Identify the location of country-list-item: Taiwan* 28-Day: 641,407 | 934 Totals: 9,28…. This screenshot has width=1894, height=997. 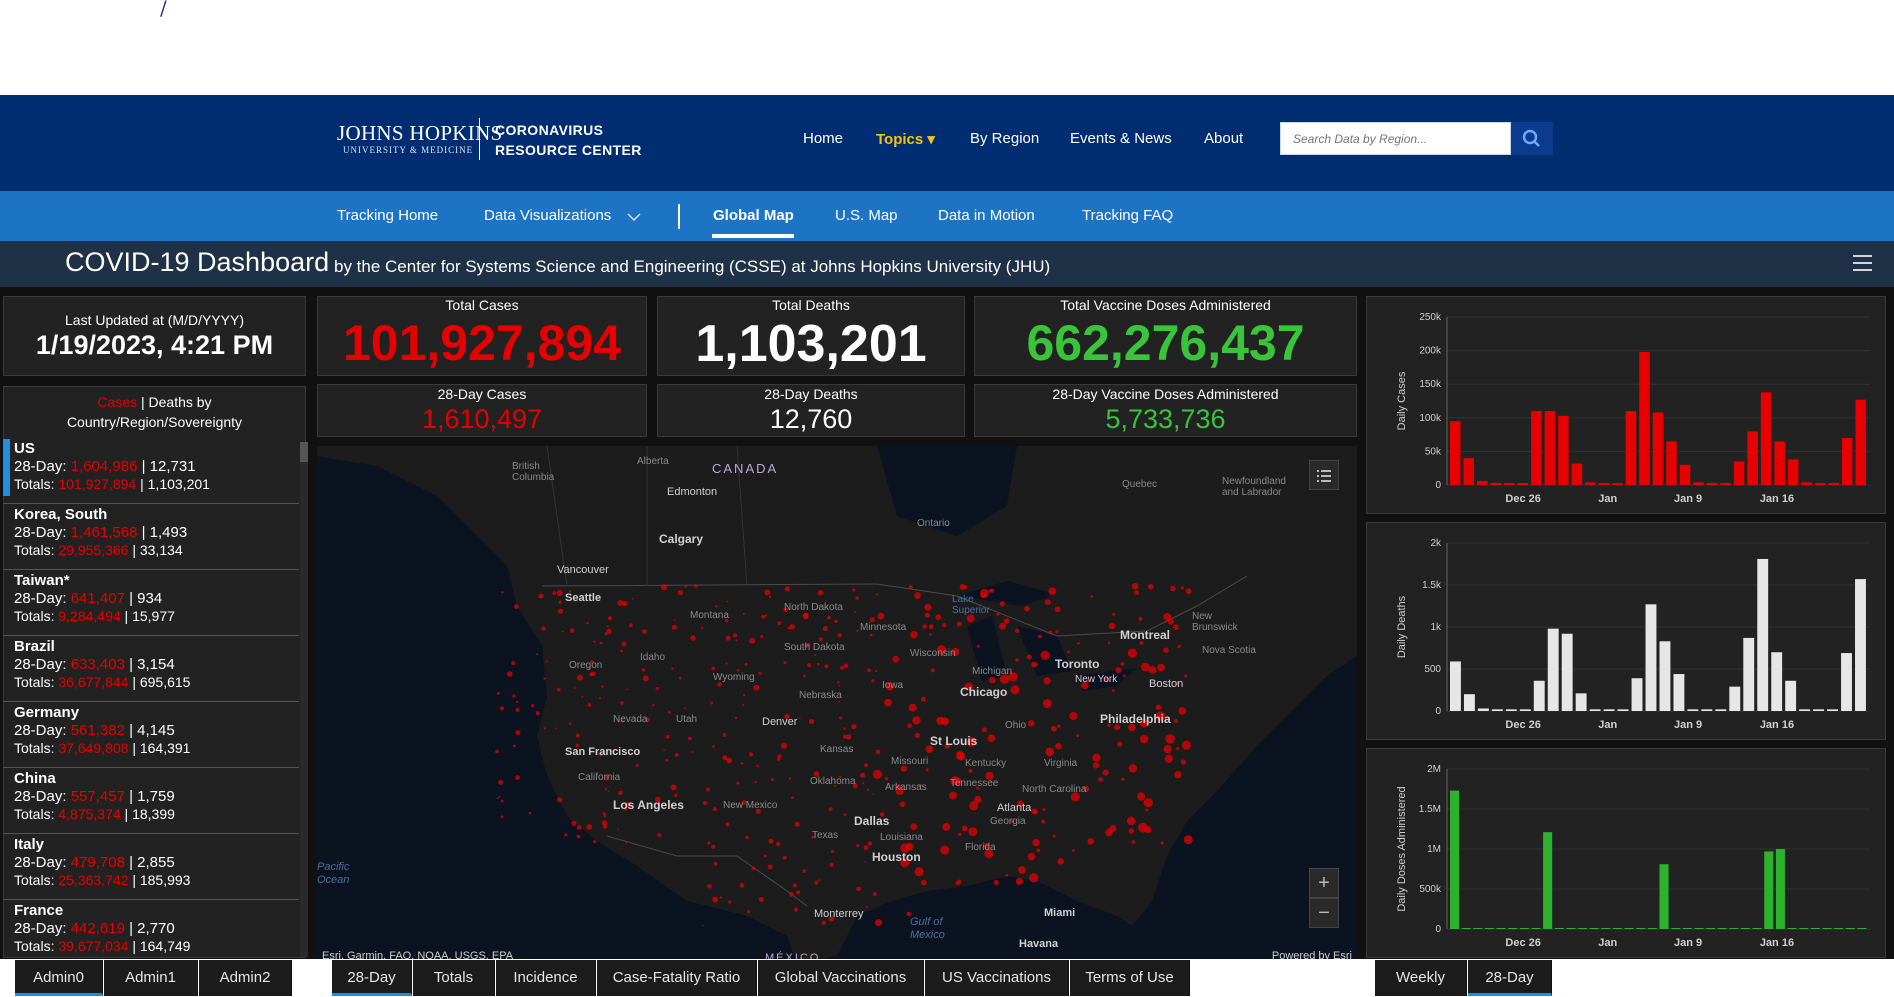
(151, 603).